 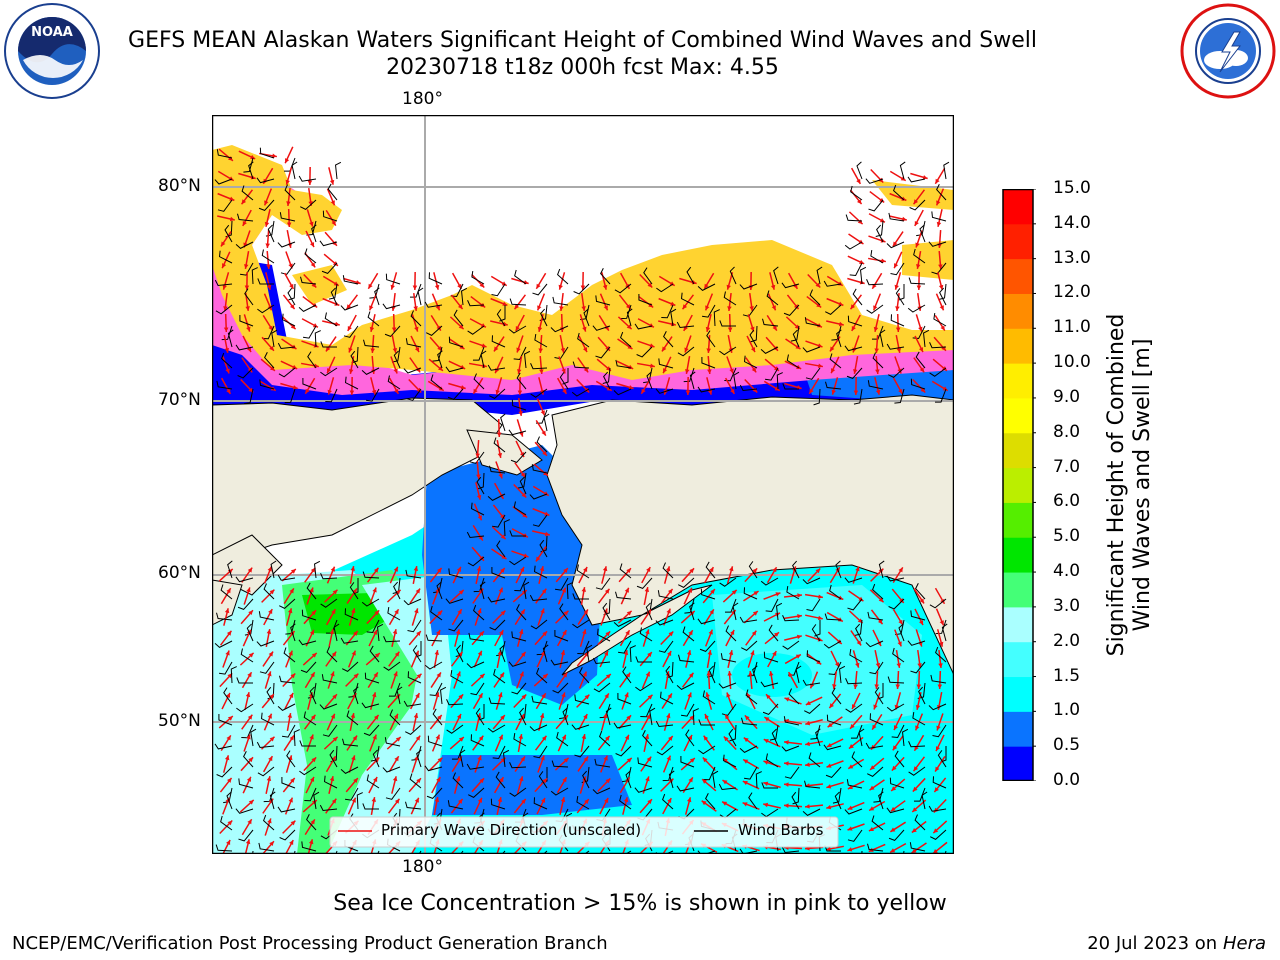 I want to click on colorbar-border, so click(x=1018, y=485).